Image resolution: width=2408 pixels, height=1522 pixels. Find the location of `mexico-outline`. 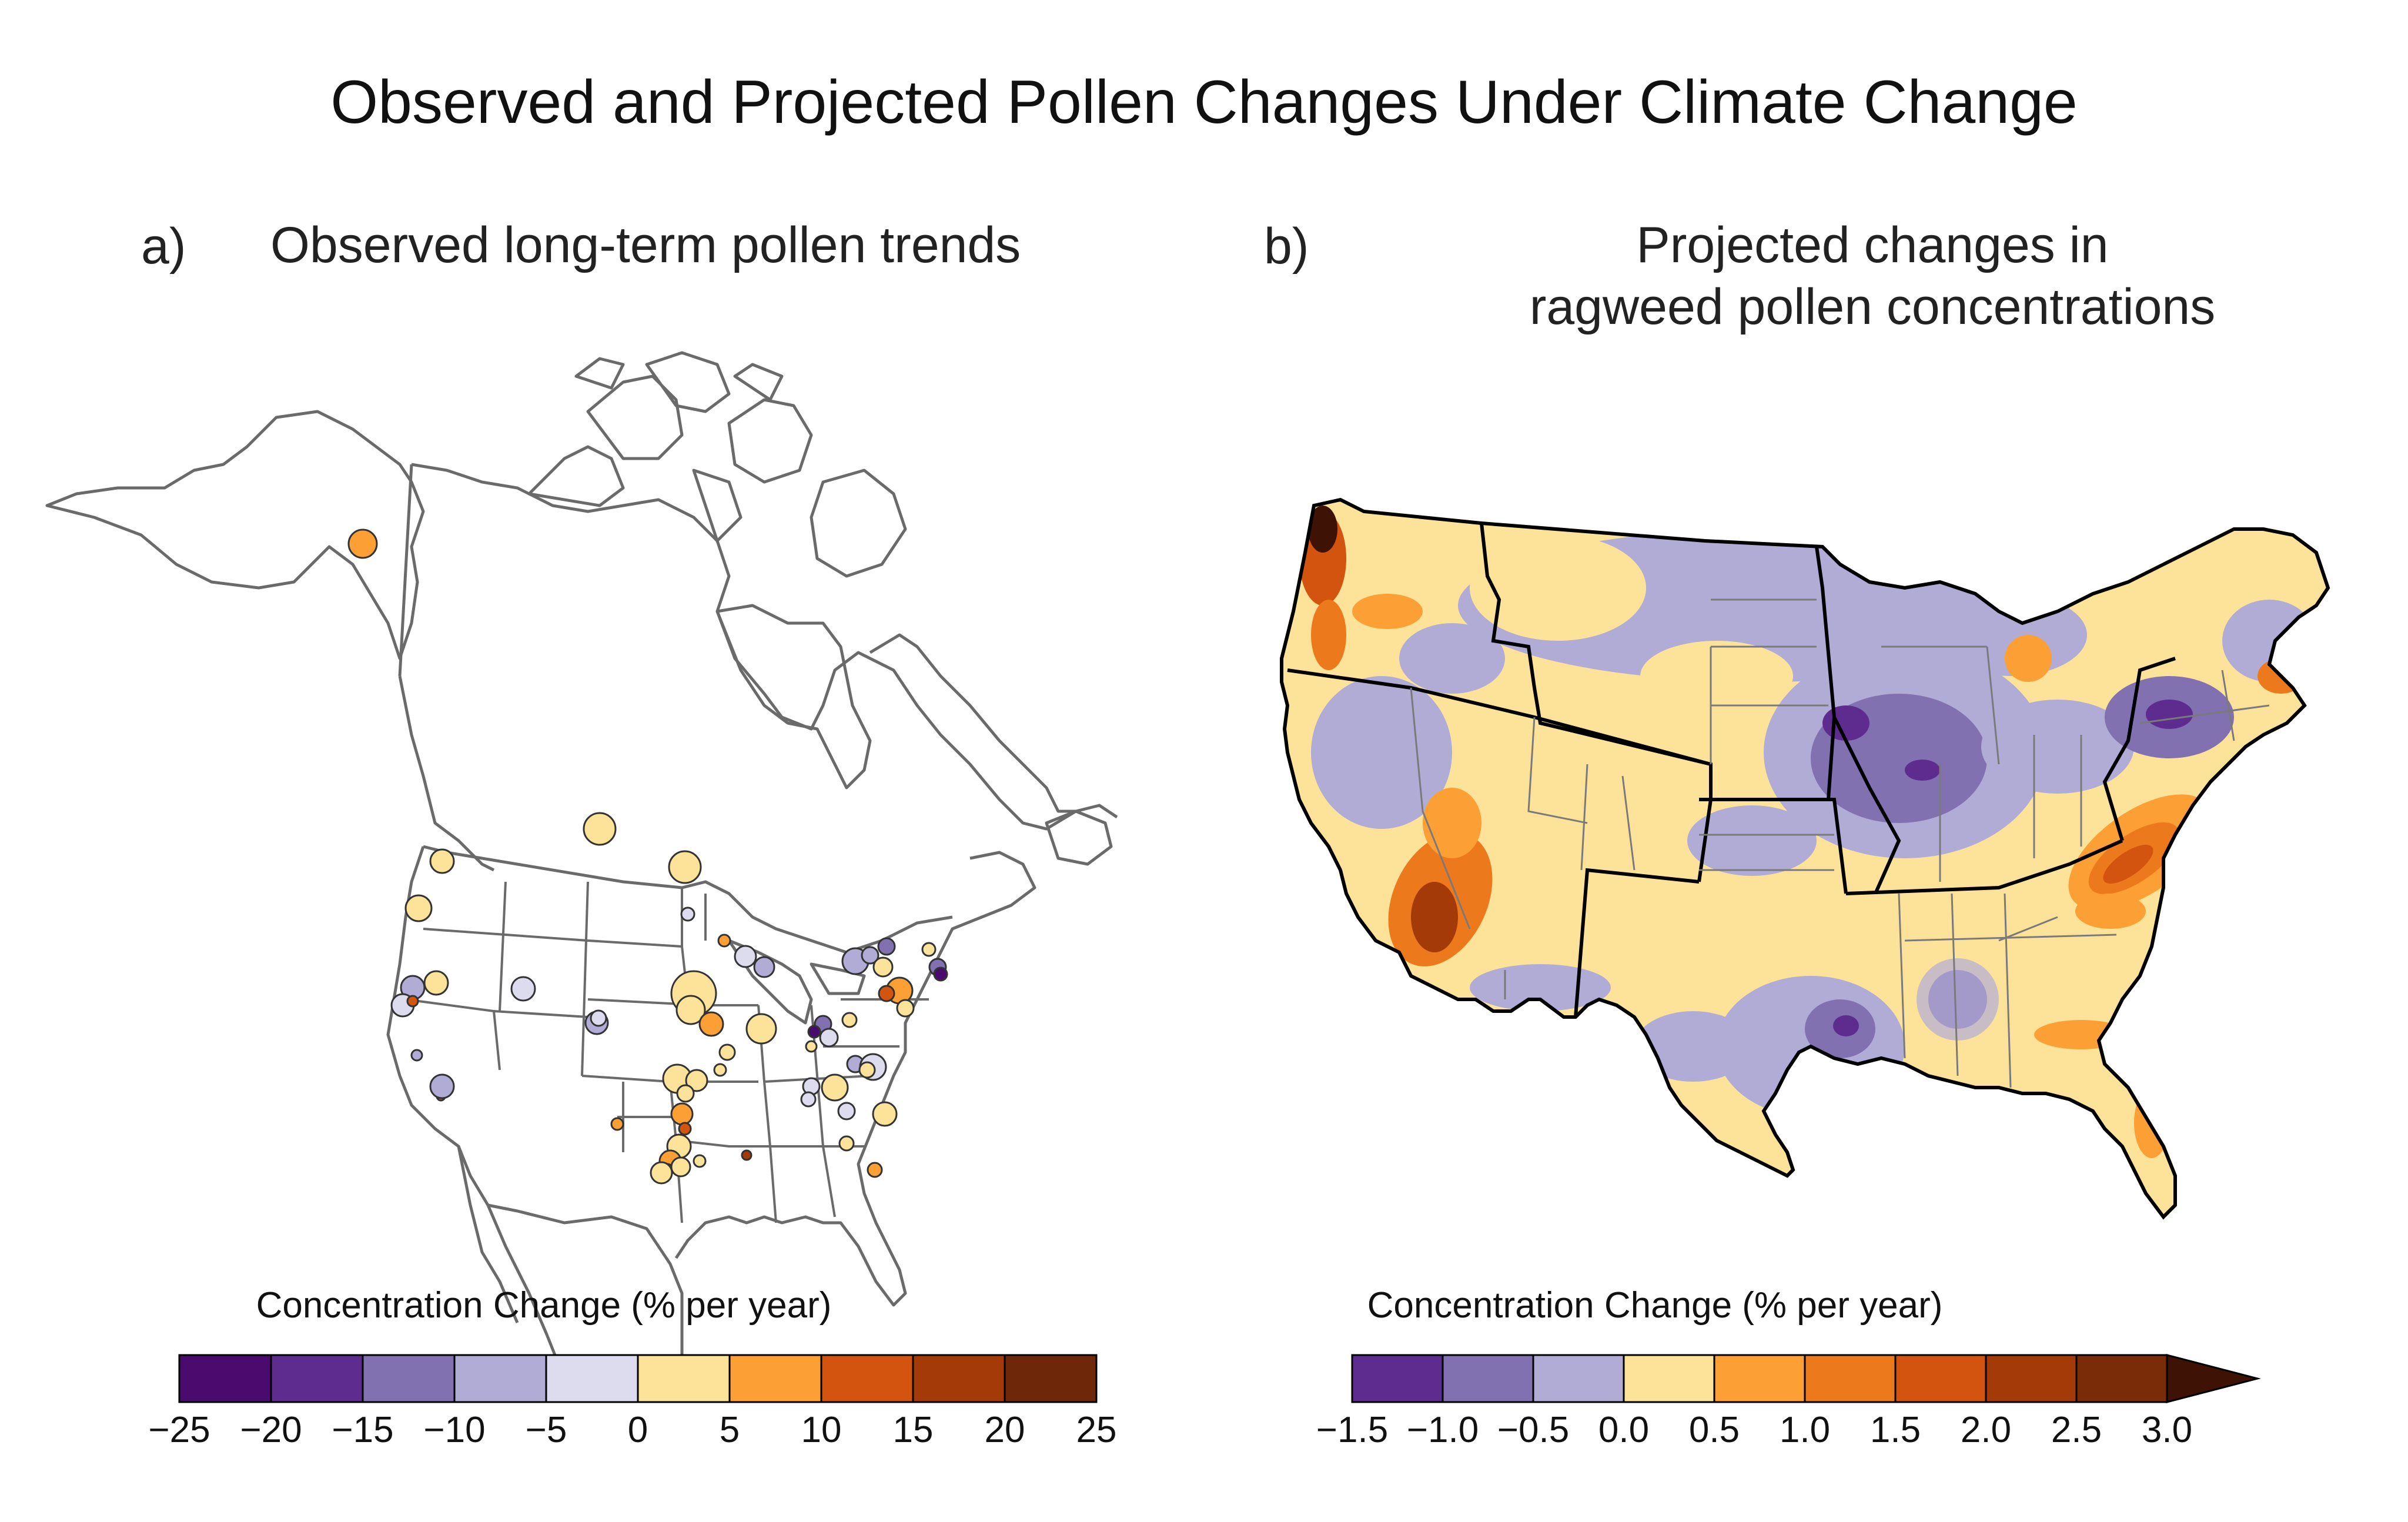

mexico-outline is located at coordinates (570, 1258).